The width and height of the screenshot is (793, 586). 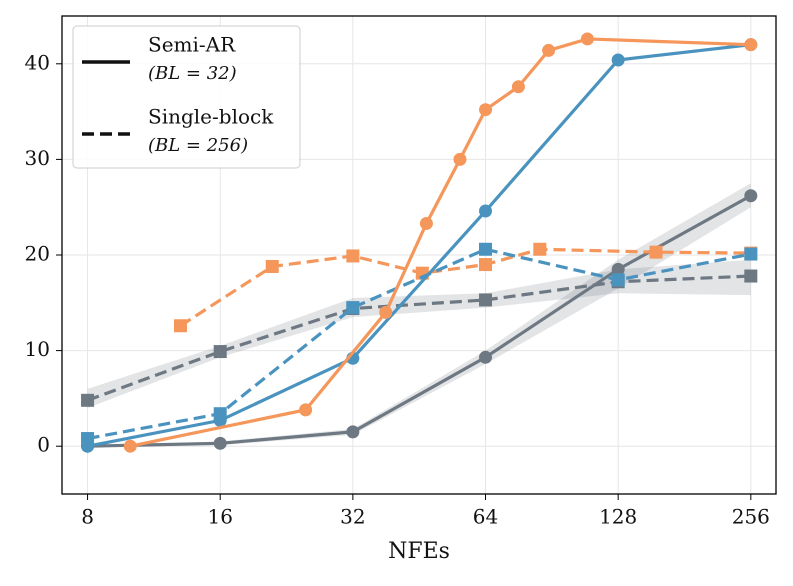 What do you see at coordinates (37, 349) in the screenshot?
I see `y-tick-label: 10` at bounding box center [37, 349].